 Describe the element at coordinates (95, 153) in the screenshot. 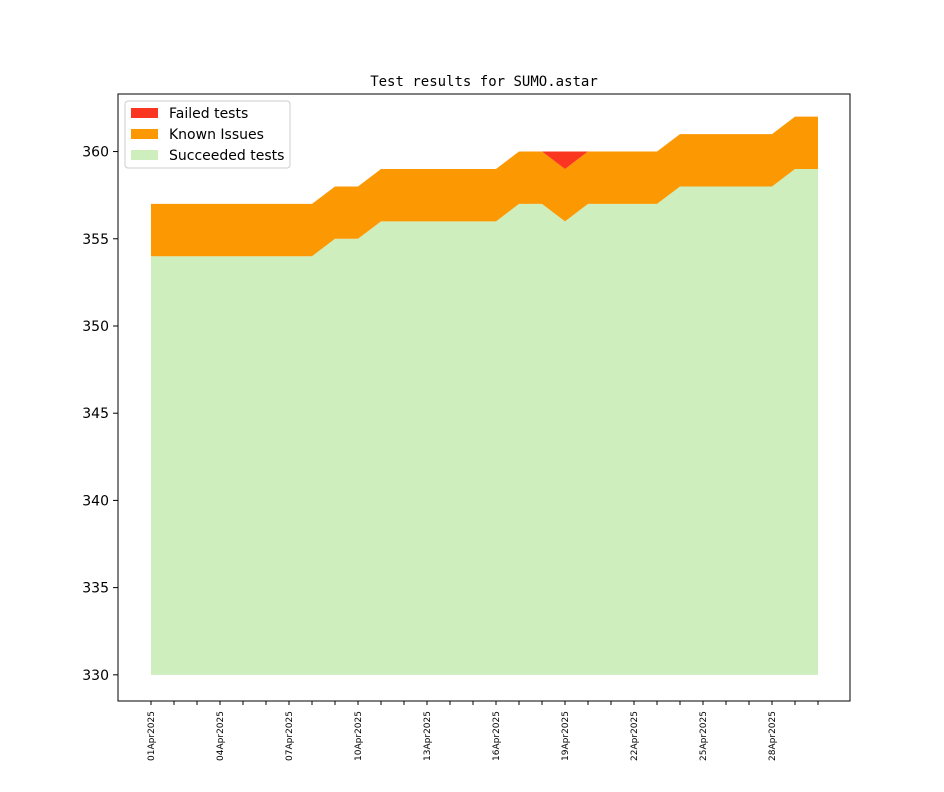

I see `y-tick-label: 360` at that location.